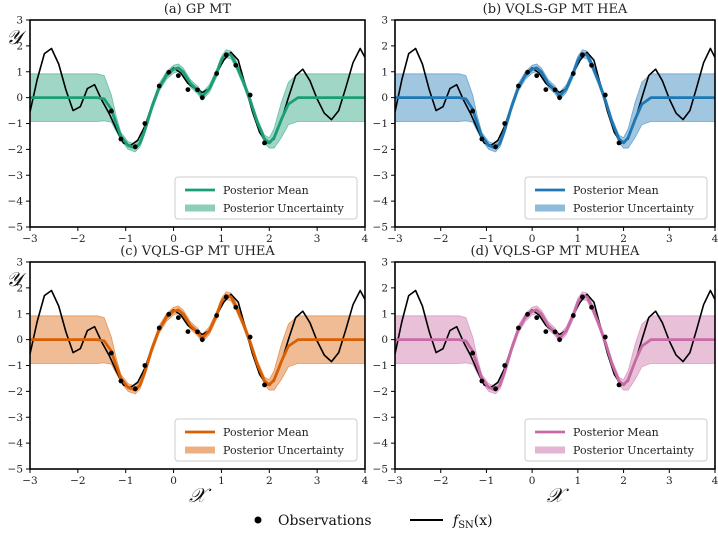 The image size is (718, 536). I want to click on legend-observations-label: Observations, so click(325, 521).